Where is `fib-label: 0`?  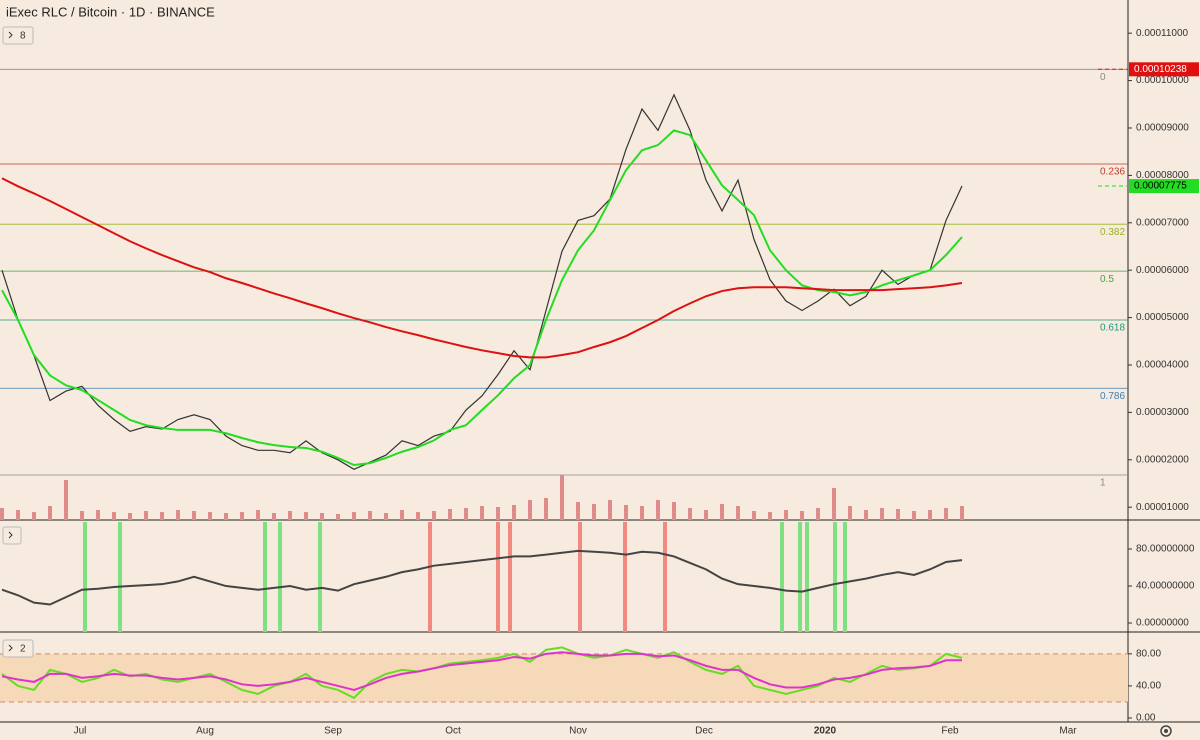
fib-label: 0 is located at coordinates (1103, 77).